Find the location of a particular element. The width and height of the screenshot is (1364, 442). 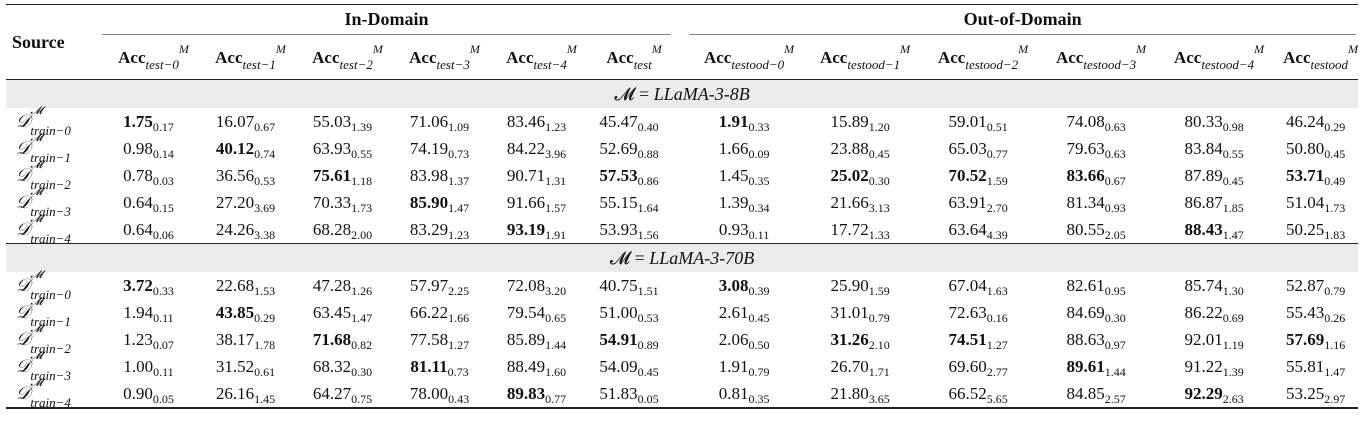

std-value: 0.15 is located at coordinates (163, 207).